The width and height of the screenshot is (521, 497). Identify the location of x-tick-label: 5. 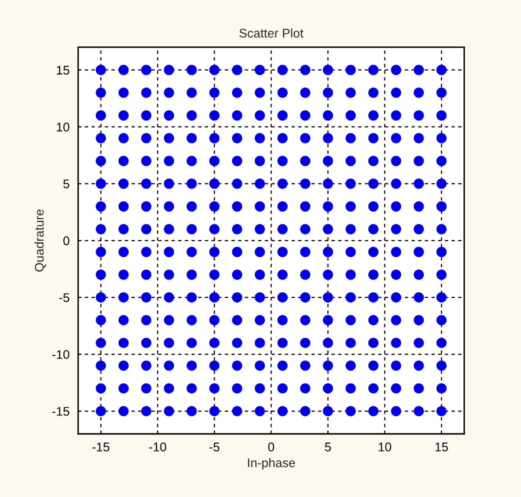
(327, 447).